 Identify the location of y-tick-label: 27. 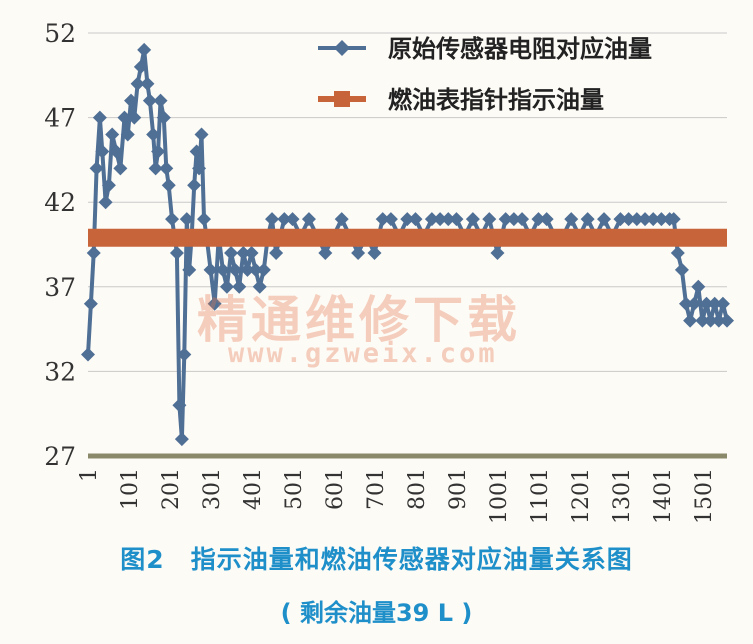
(60, 456).